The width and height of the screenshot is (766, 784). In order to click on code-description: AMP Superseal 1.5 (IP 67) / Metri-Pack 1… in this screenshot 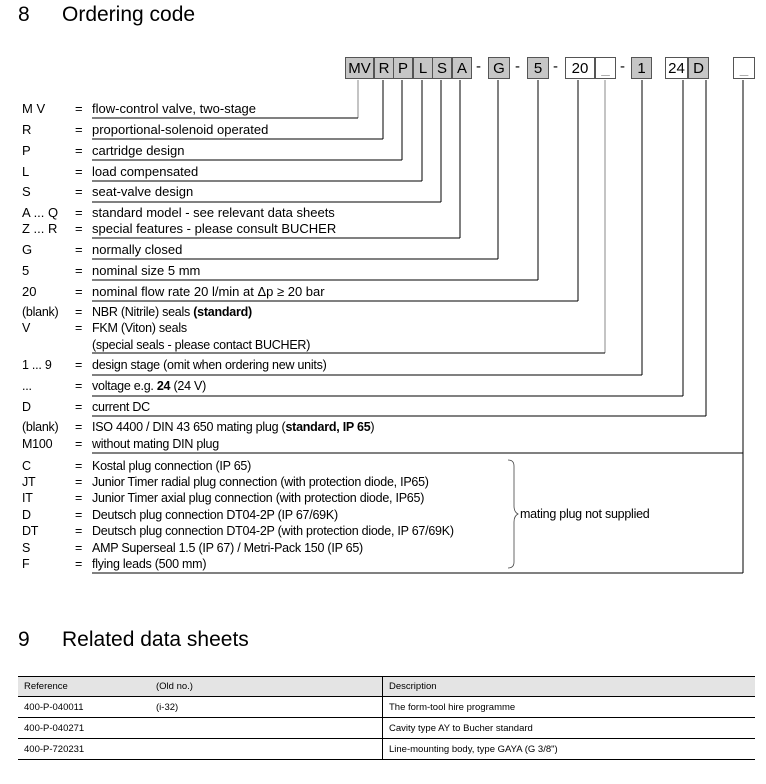, I will do `click(227, 548)`.